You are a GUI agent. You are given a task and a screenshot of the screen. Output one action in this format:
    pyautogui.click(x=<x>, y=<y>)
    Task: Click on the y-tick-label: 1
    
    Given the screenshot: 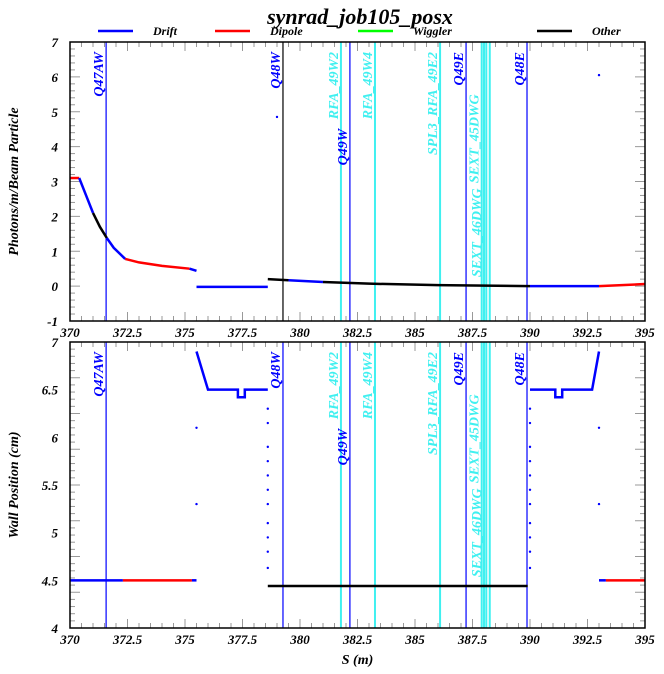 What is the action you would take?
    pyautogui.click(x=55, y=251)
    